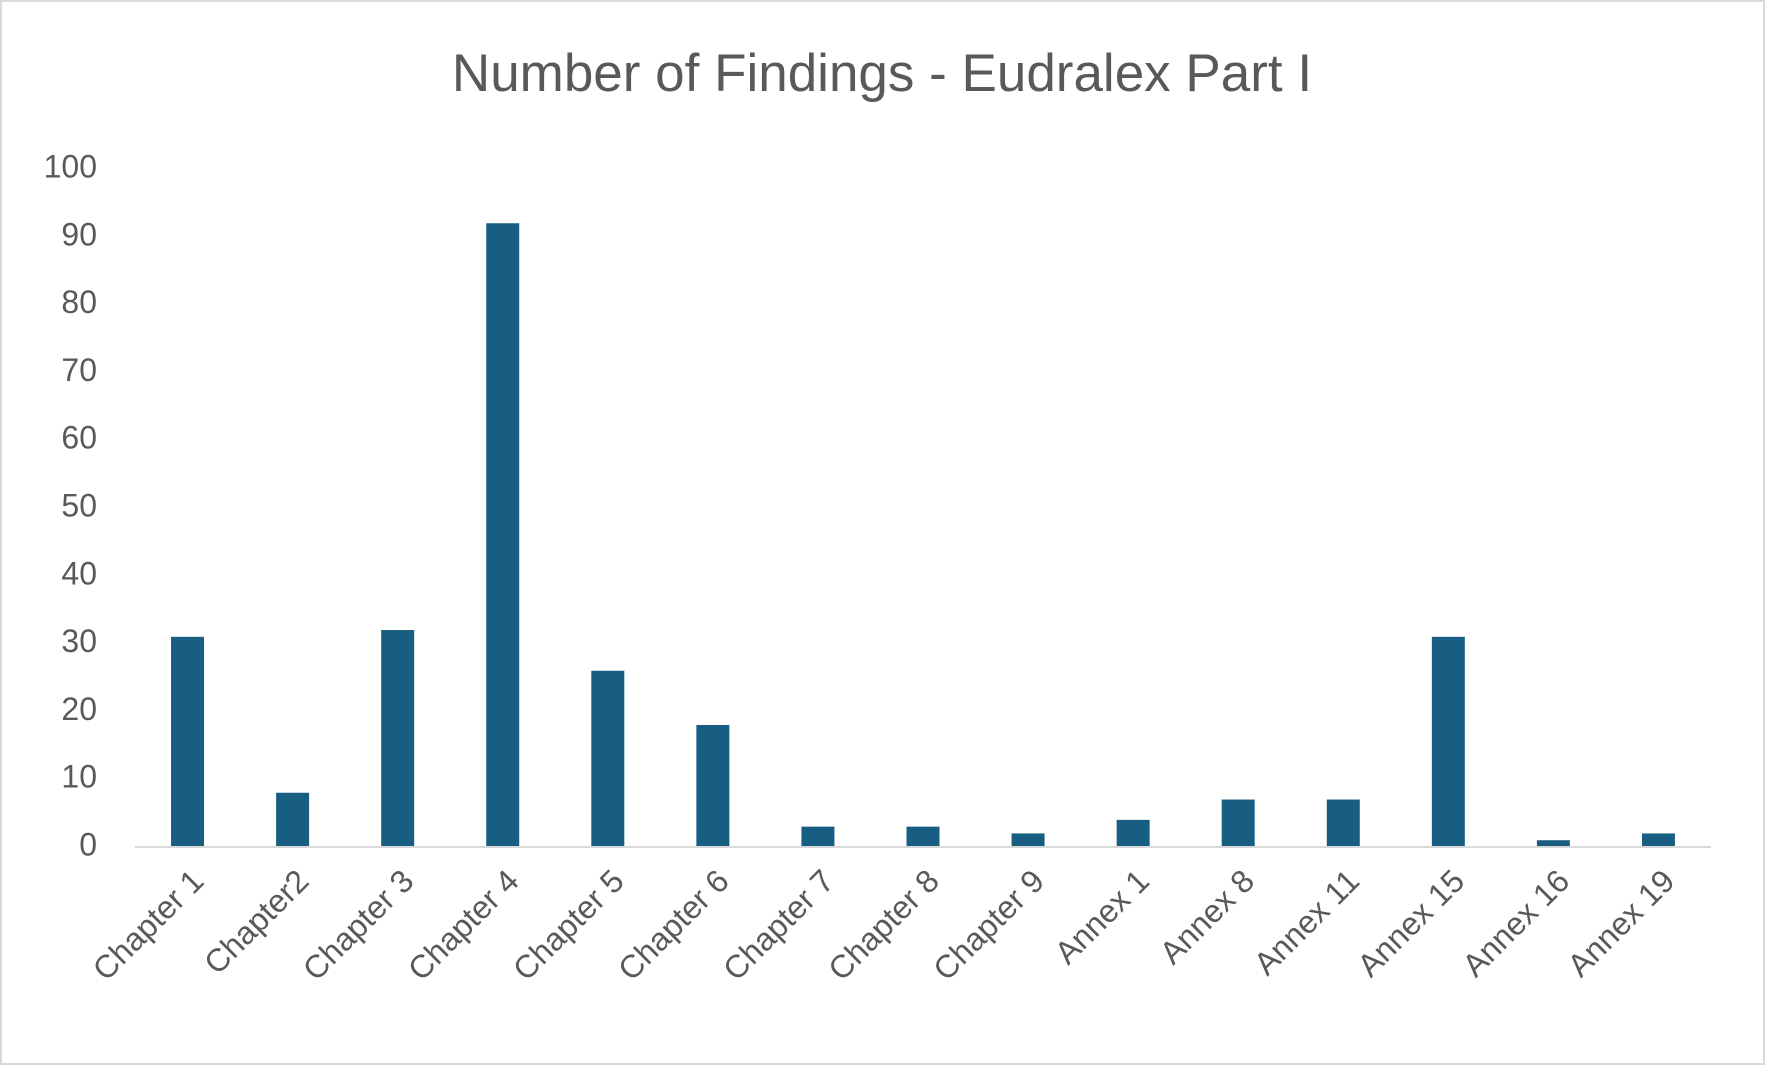  What do you see at coordinates (70, 166) in the screenshot?
I see `y-tick-label: 100` at bounding box center [70, 166].